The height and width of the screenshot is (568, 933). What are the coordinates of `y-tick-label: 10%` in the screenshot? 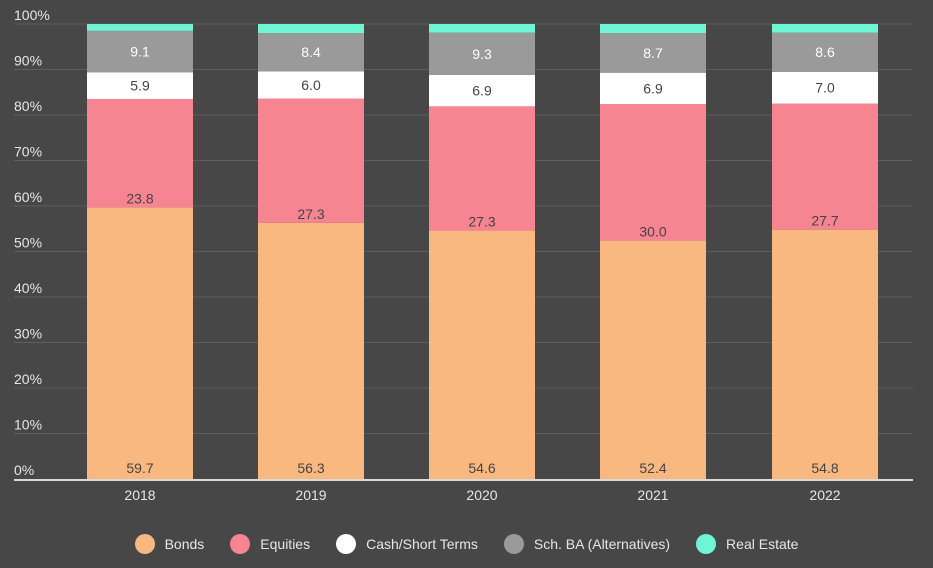 It's located at (28, 425).